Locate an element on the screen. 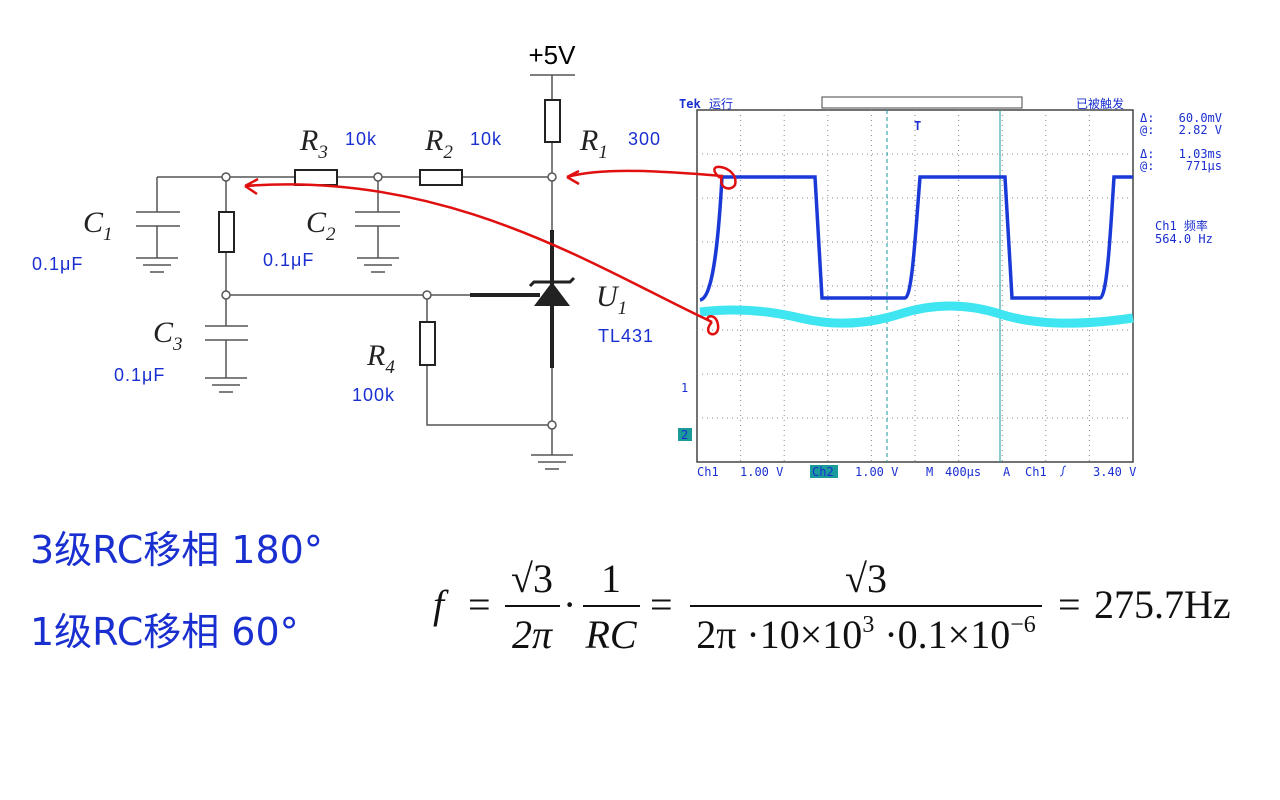  ch1-trace is located at coordinates (916, 238).